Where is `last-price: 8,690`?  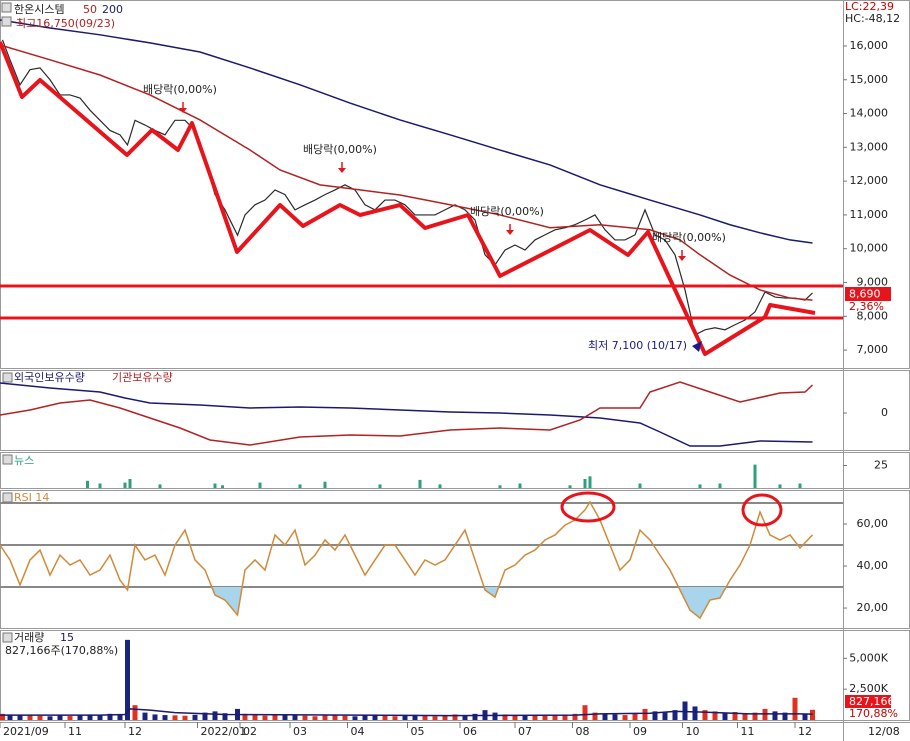 last-price: 8,690 is located at coordinates (865, 294).